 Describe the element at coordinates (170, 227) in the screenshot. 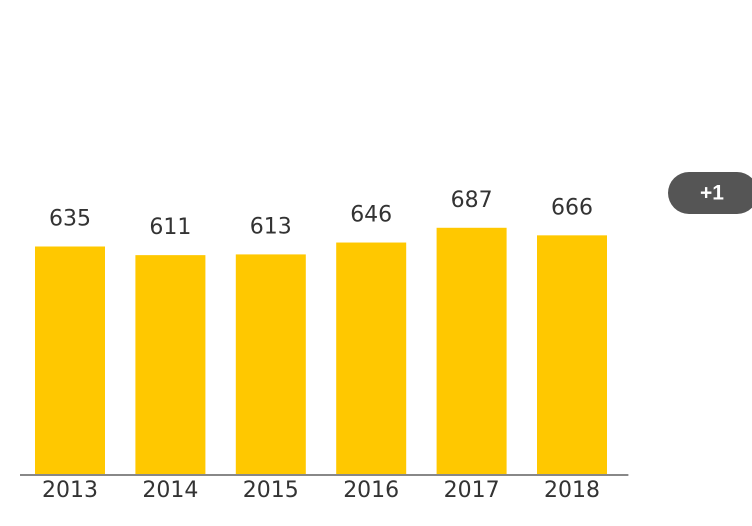

I see `value-label: 611` at that location.